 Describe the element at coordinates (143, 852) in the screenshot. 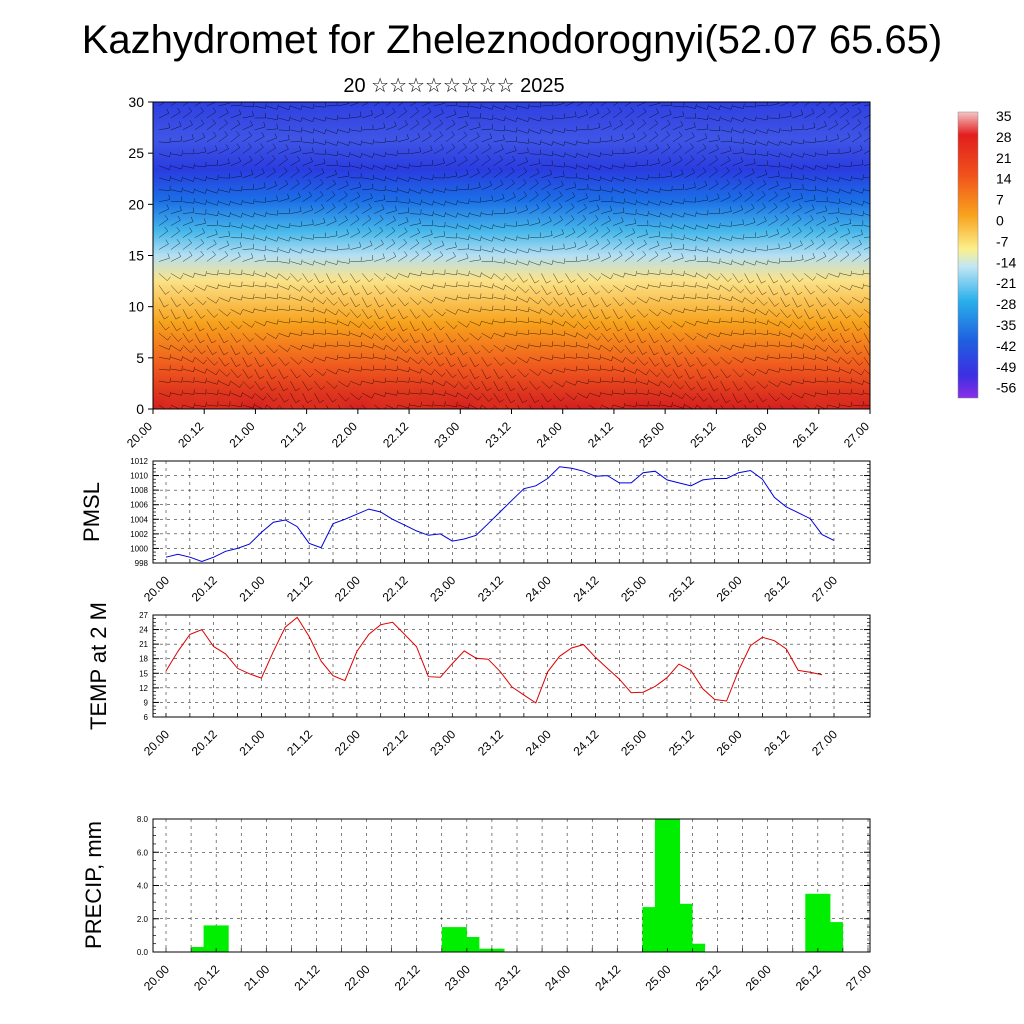

I see `precip-y-tick-label: 6.0` at that location.